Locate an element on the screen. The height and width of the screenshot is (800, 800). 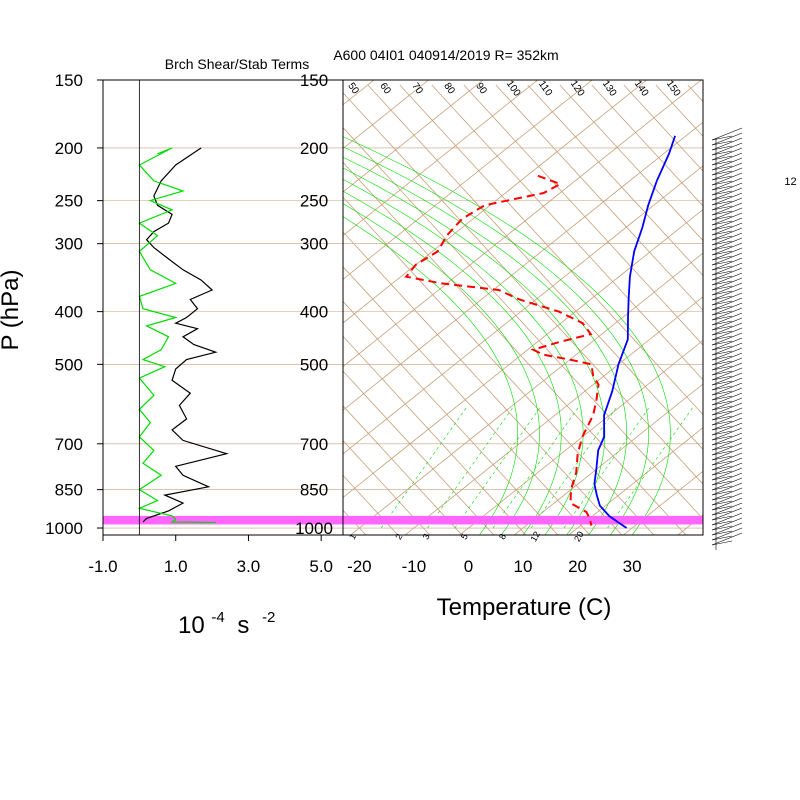
mixing-ratio-label: 20 is located at coordinates (579, 537).